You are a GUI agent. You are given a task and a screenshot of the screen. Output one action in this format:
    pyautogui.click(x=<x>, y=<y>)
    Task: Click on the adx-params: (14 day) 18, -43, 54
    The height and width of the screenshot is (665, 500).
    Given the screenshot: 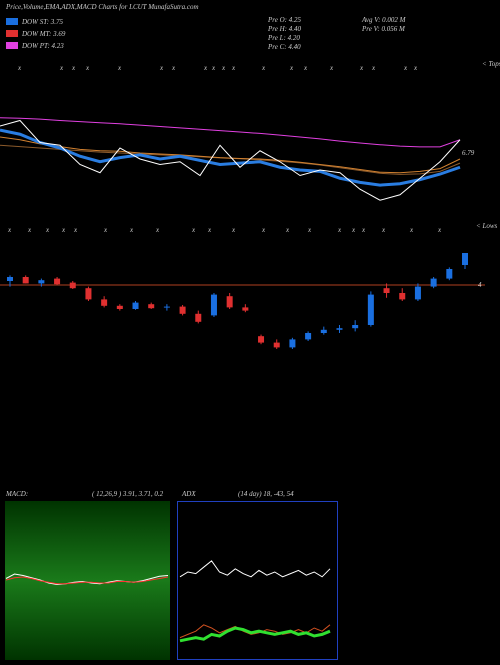 What is the action you would take?
    pyautogui.click(x=266, y=494)
    